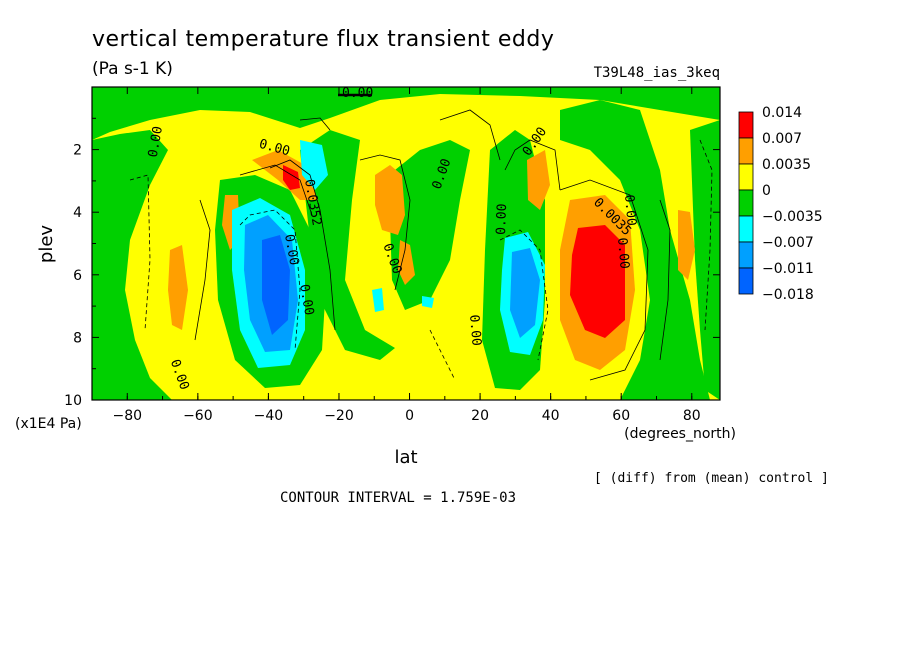 This screenshot has height=654, width=904. I want to click on y-tick-label: 6, so click(77, 276).